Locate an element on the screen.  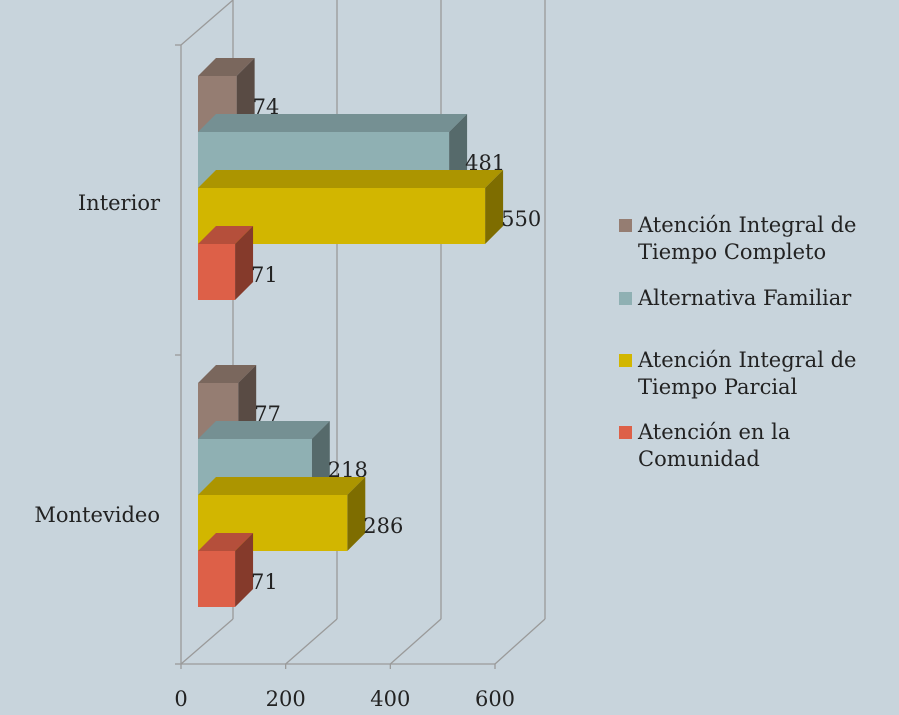
legend-item-alternativa-familiar: Alternativa Familiar is located at coordinates (754, 298).